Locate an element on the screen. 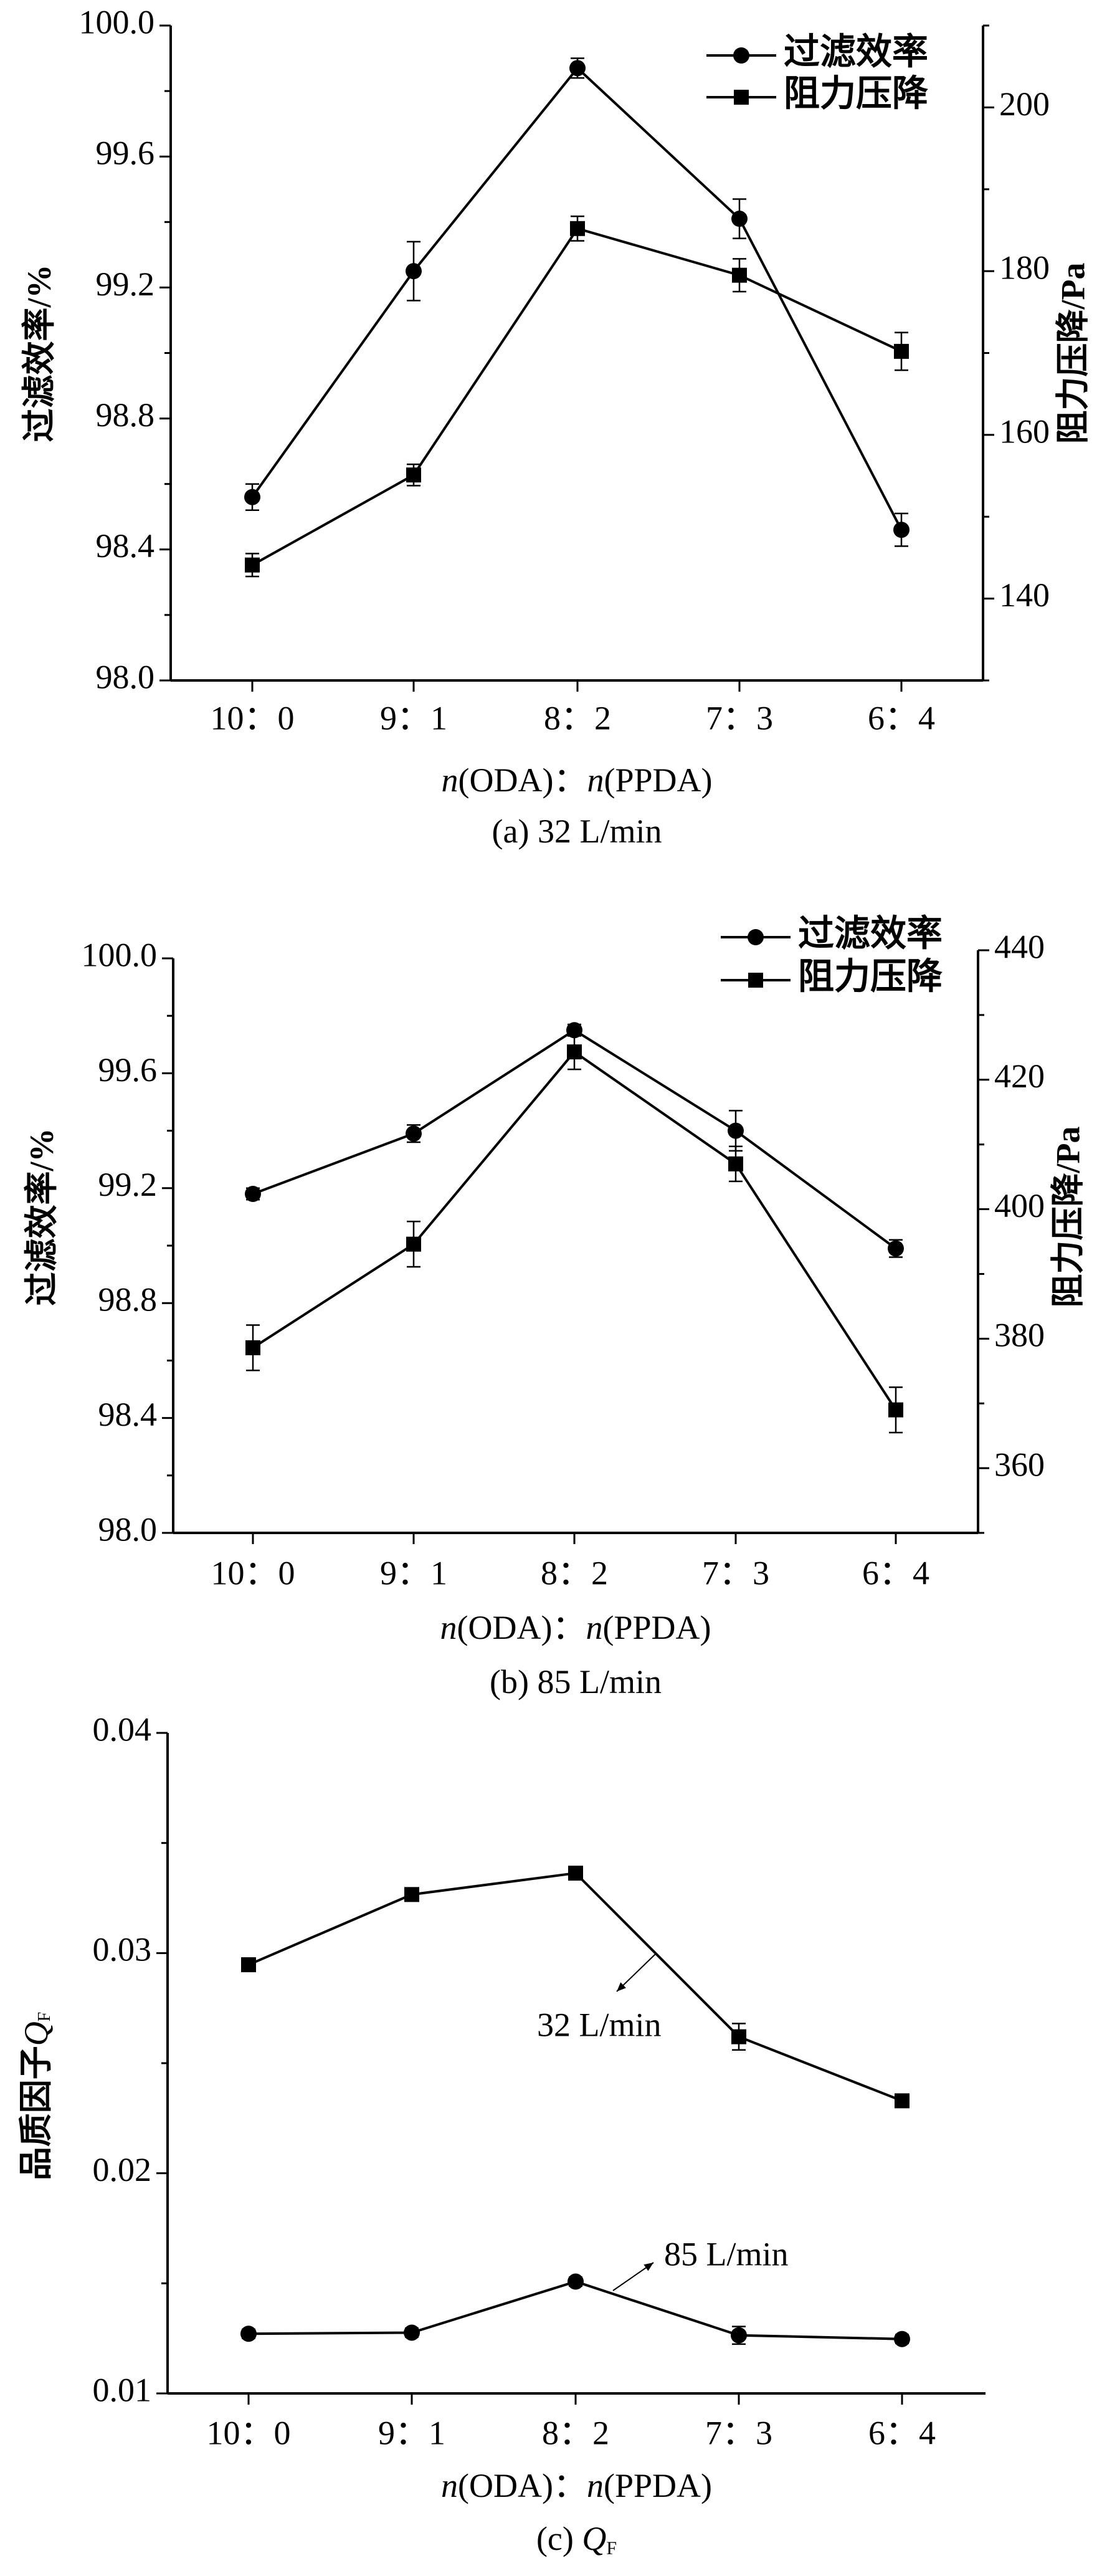 The width and height of the screenshot is (1102, 2576). y-right-tick-label: 140 is located at coordinates (1024, 595).